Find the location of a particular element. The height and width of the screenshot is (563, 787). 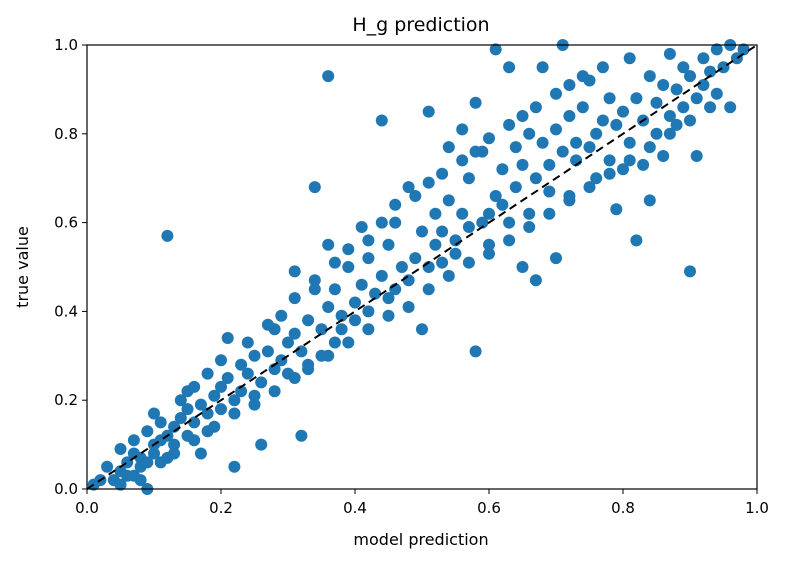

y-tick-label: 0.6 is located at coordinates (66, 223).